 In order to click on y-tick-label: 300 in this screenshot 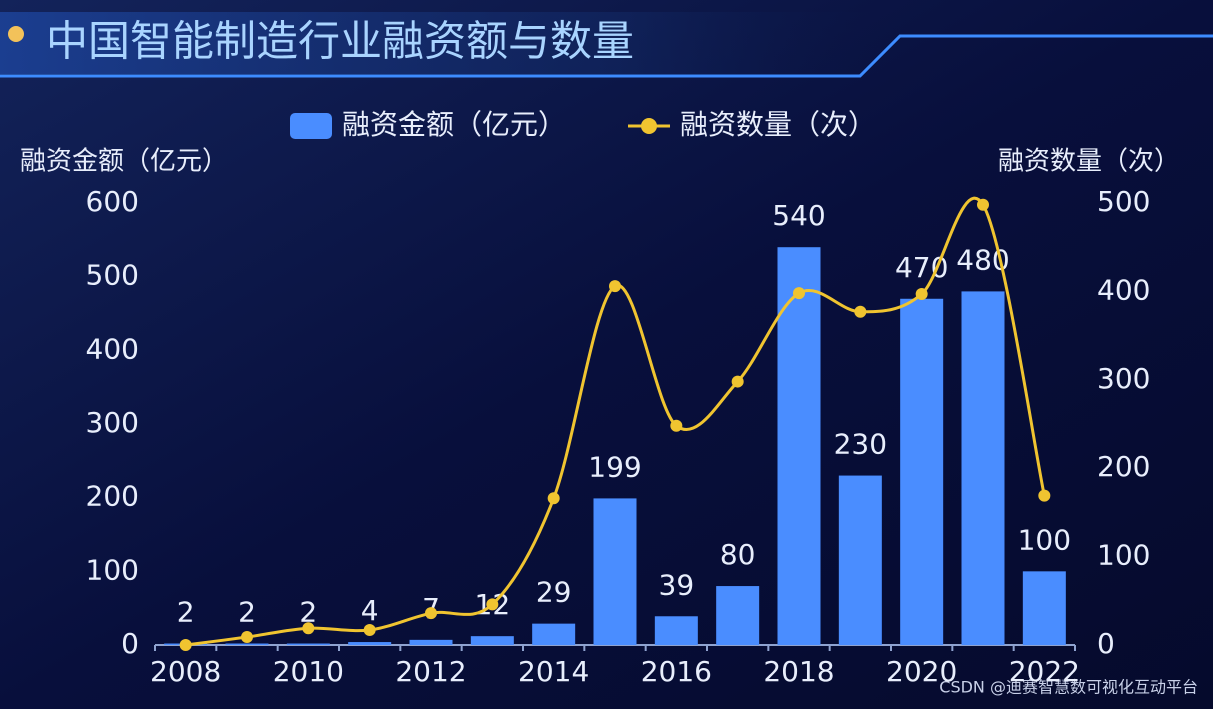, I will do `click(112, 422)`.